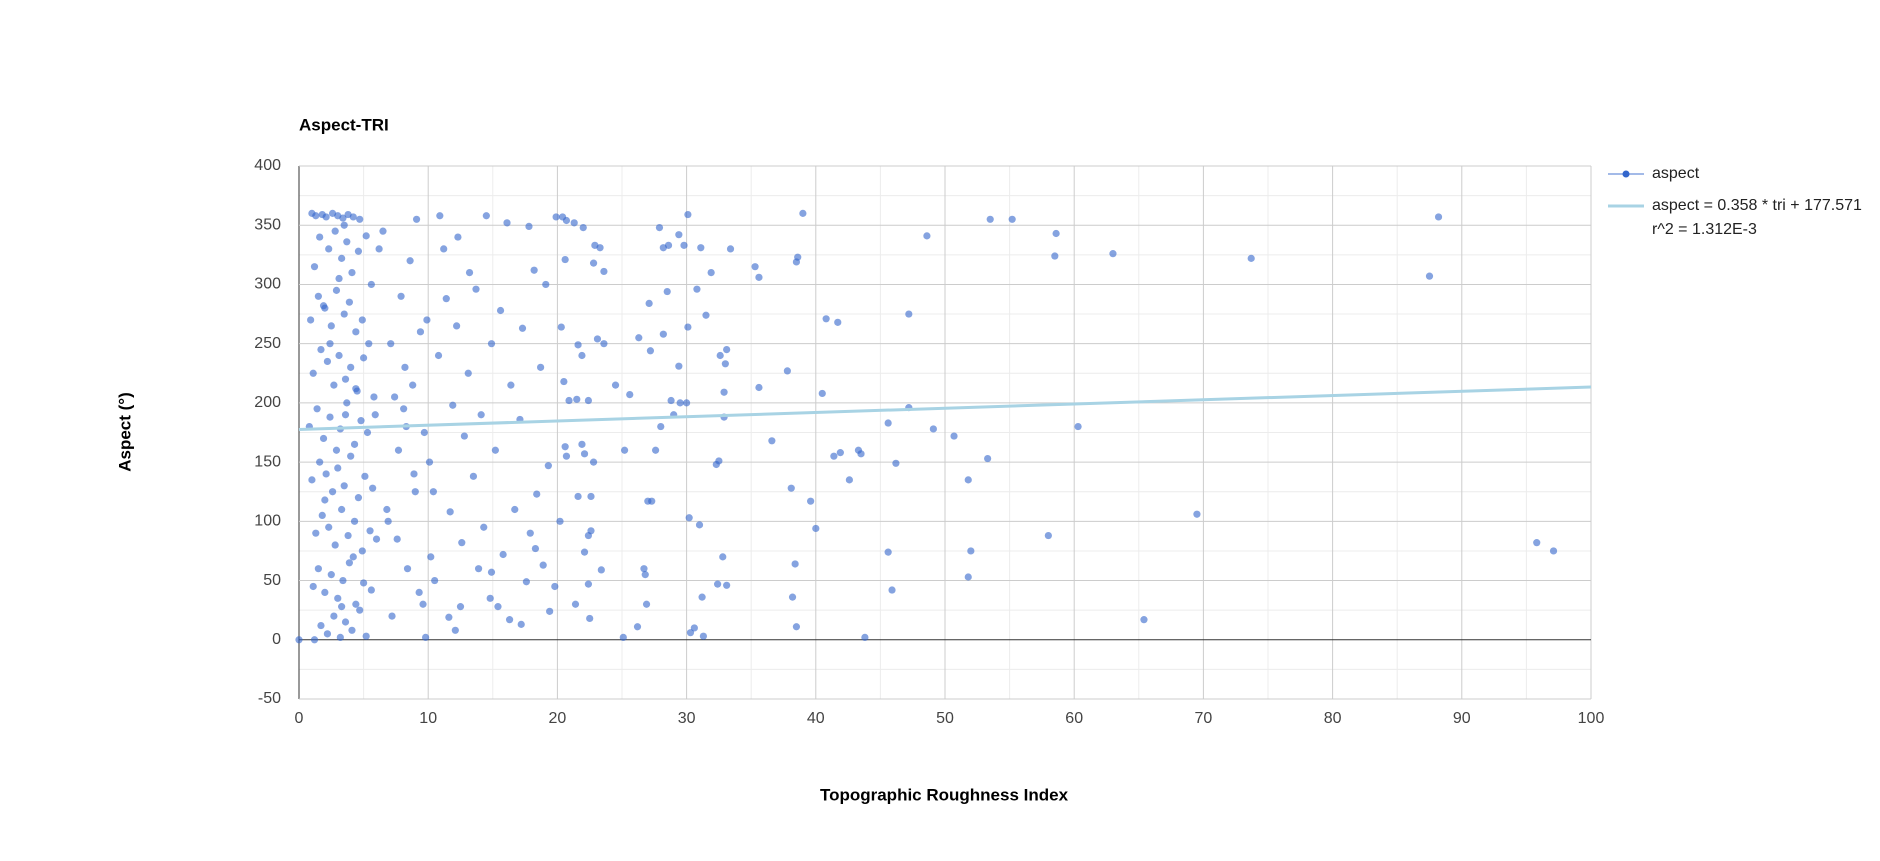 This screenshot has height=861, width=1880. What do you see at coordinates (1676, 173) in the screenshot?
I see `legend-name: aspect` at bounding box center [1676, 173].